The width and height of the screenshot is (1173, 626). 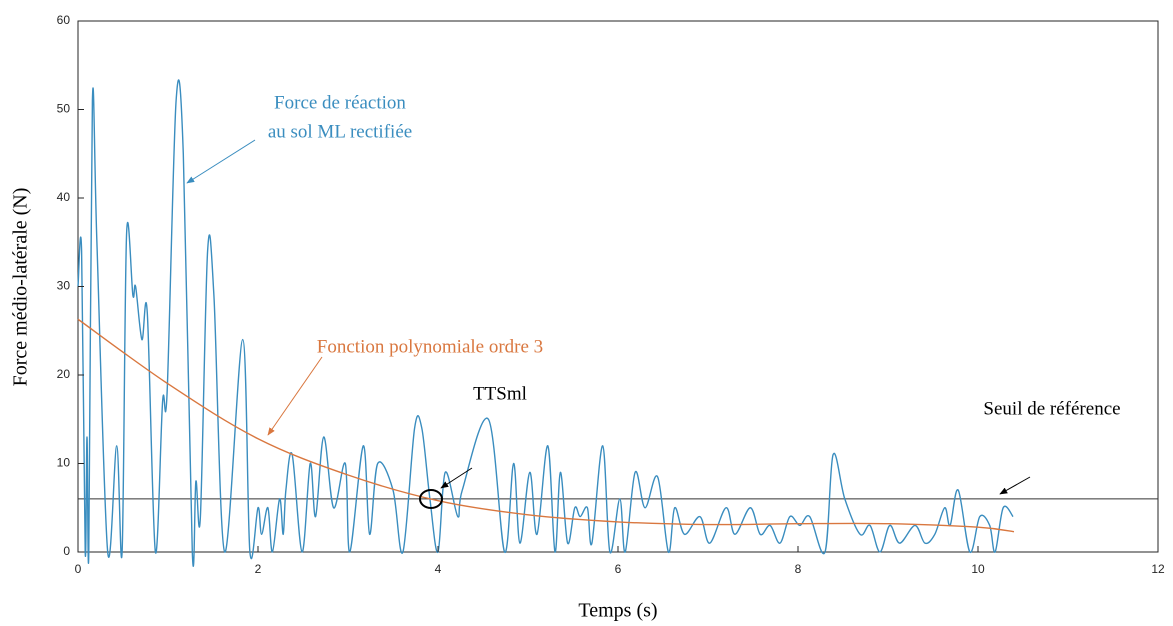 What do you see at coordinates (64, 374) in the screenshot?
I see `y-tick-label: 20` at bounding box center [64, 374].